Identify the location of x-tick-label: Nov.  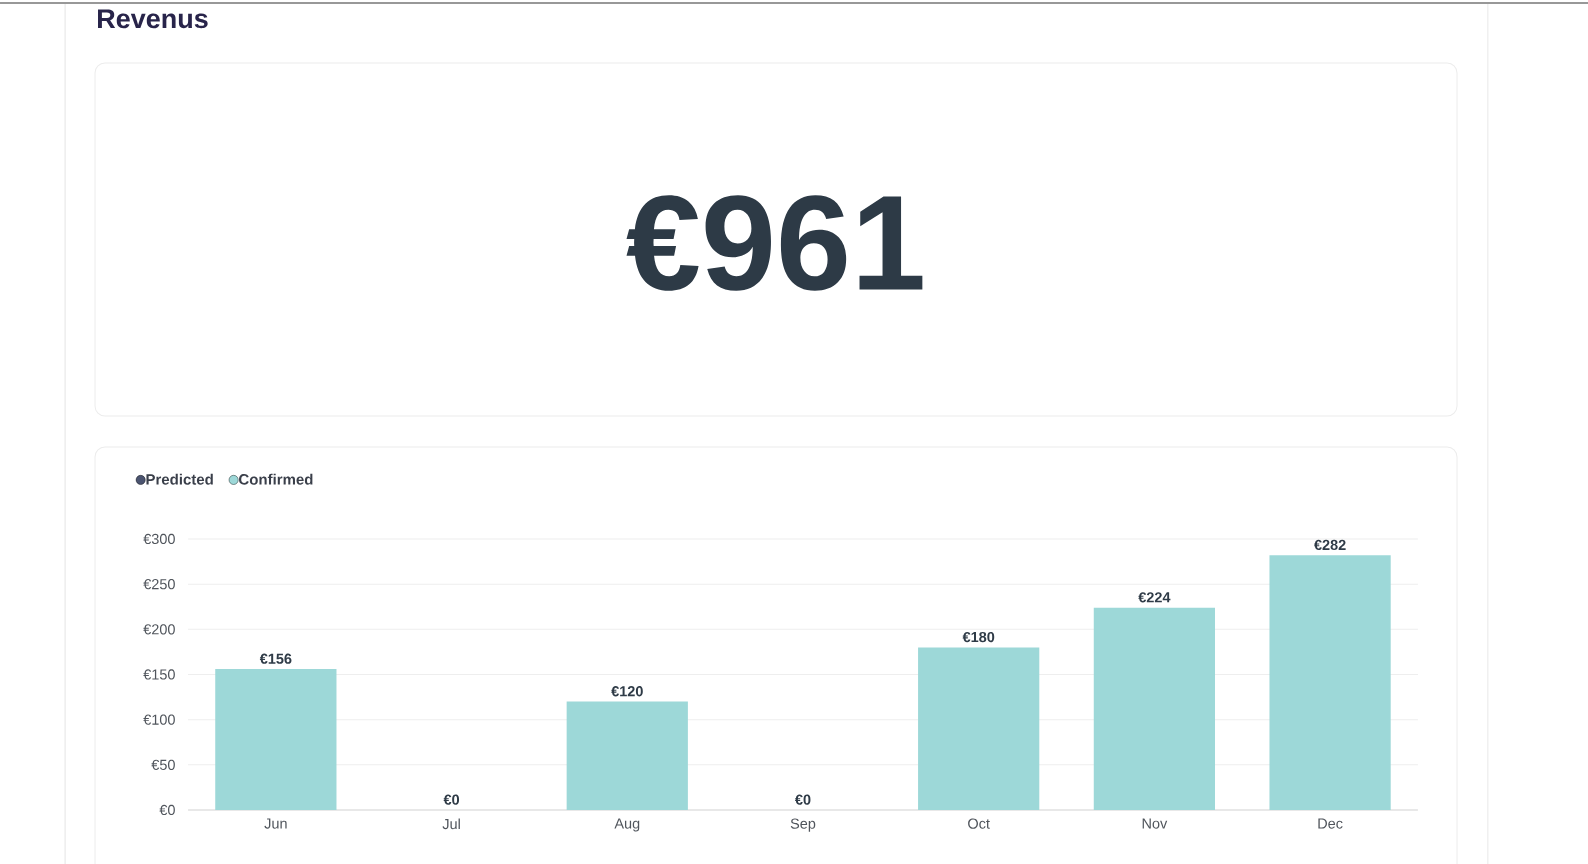
(1155, 823).